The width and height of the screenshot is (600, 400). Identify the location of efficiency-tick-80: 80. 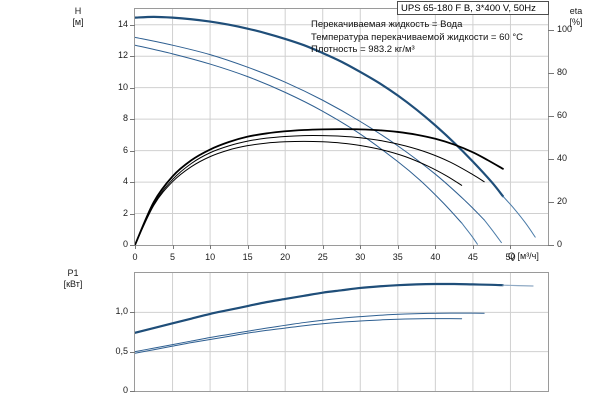
(562, 72).